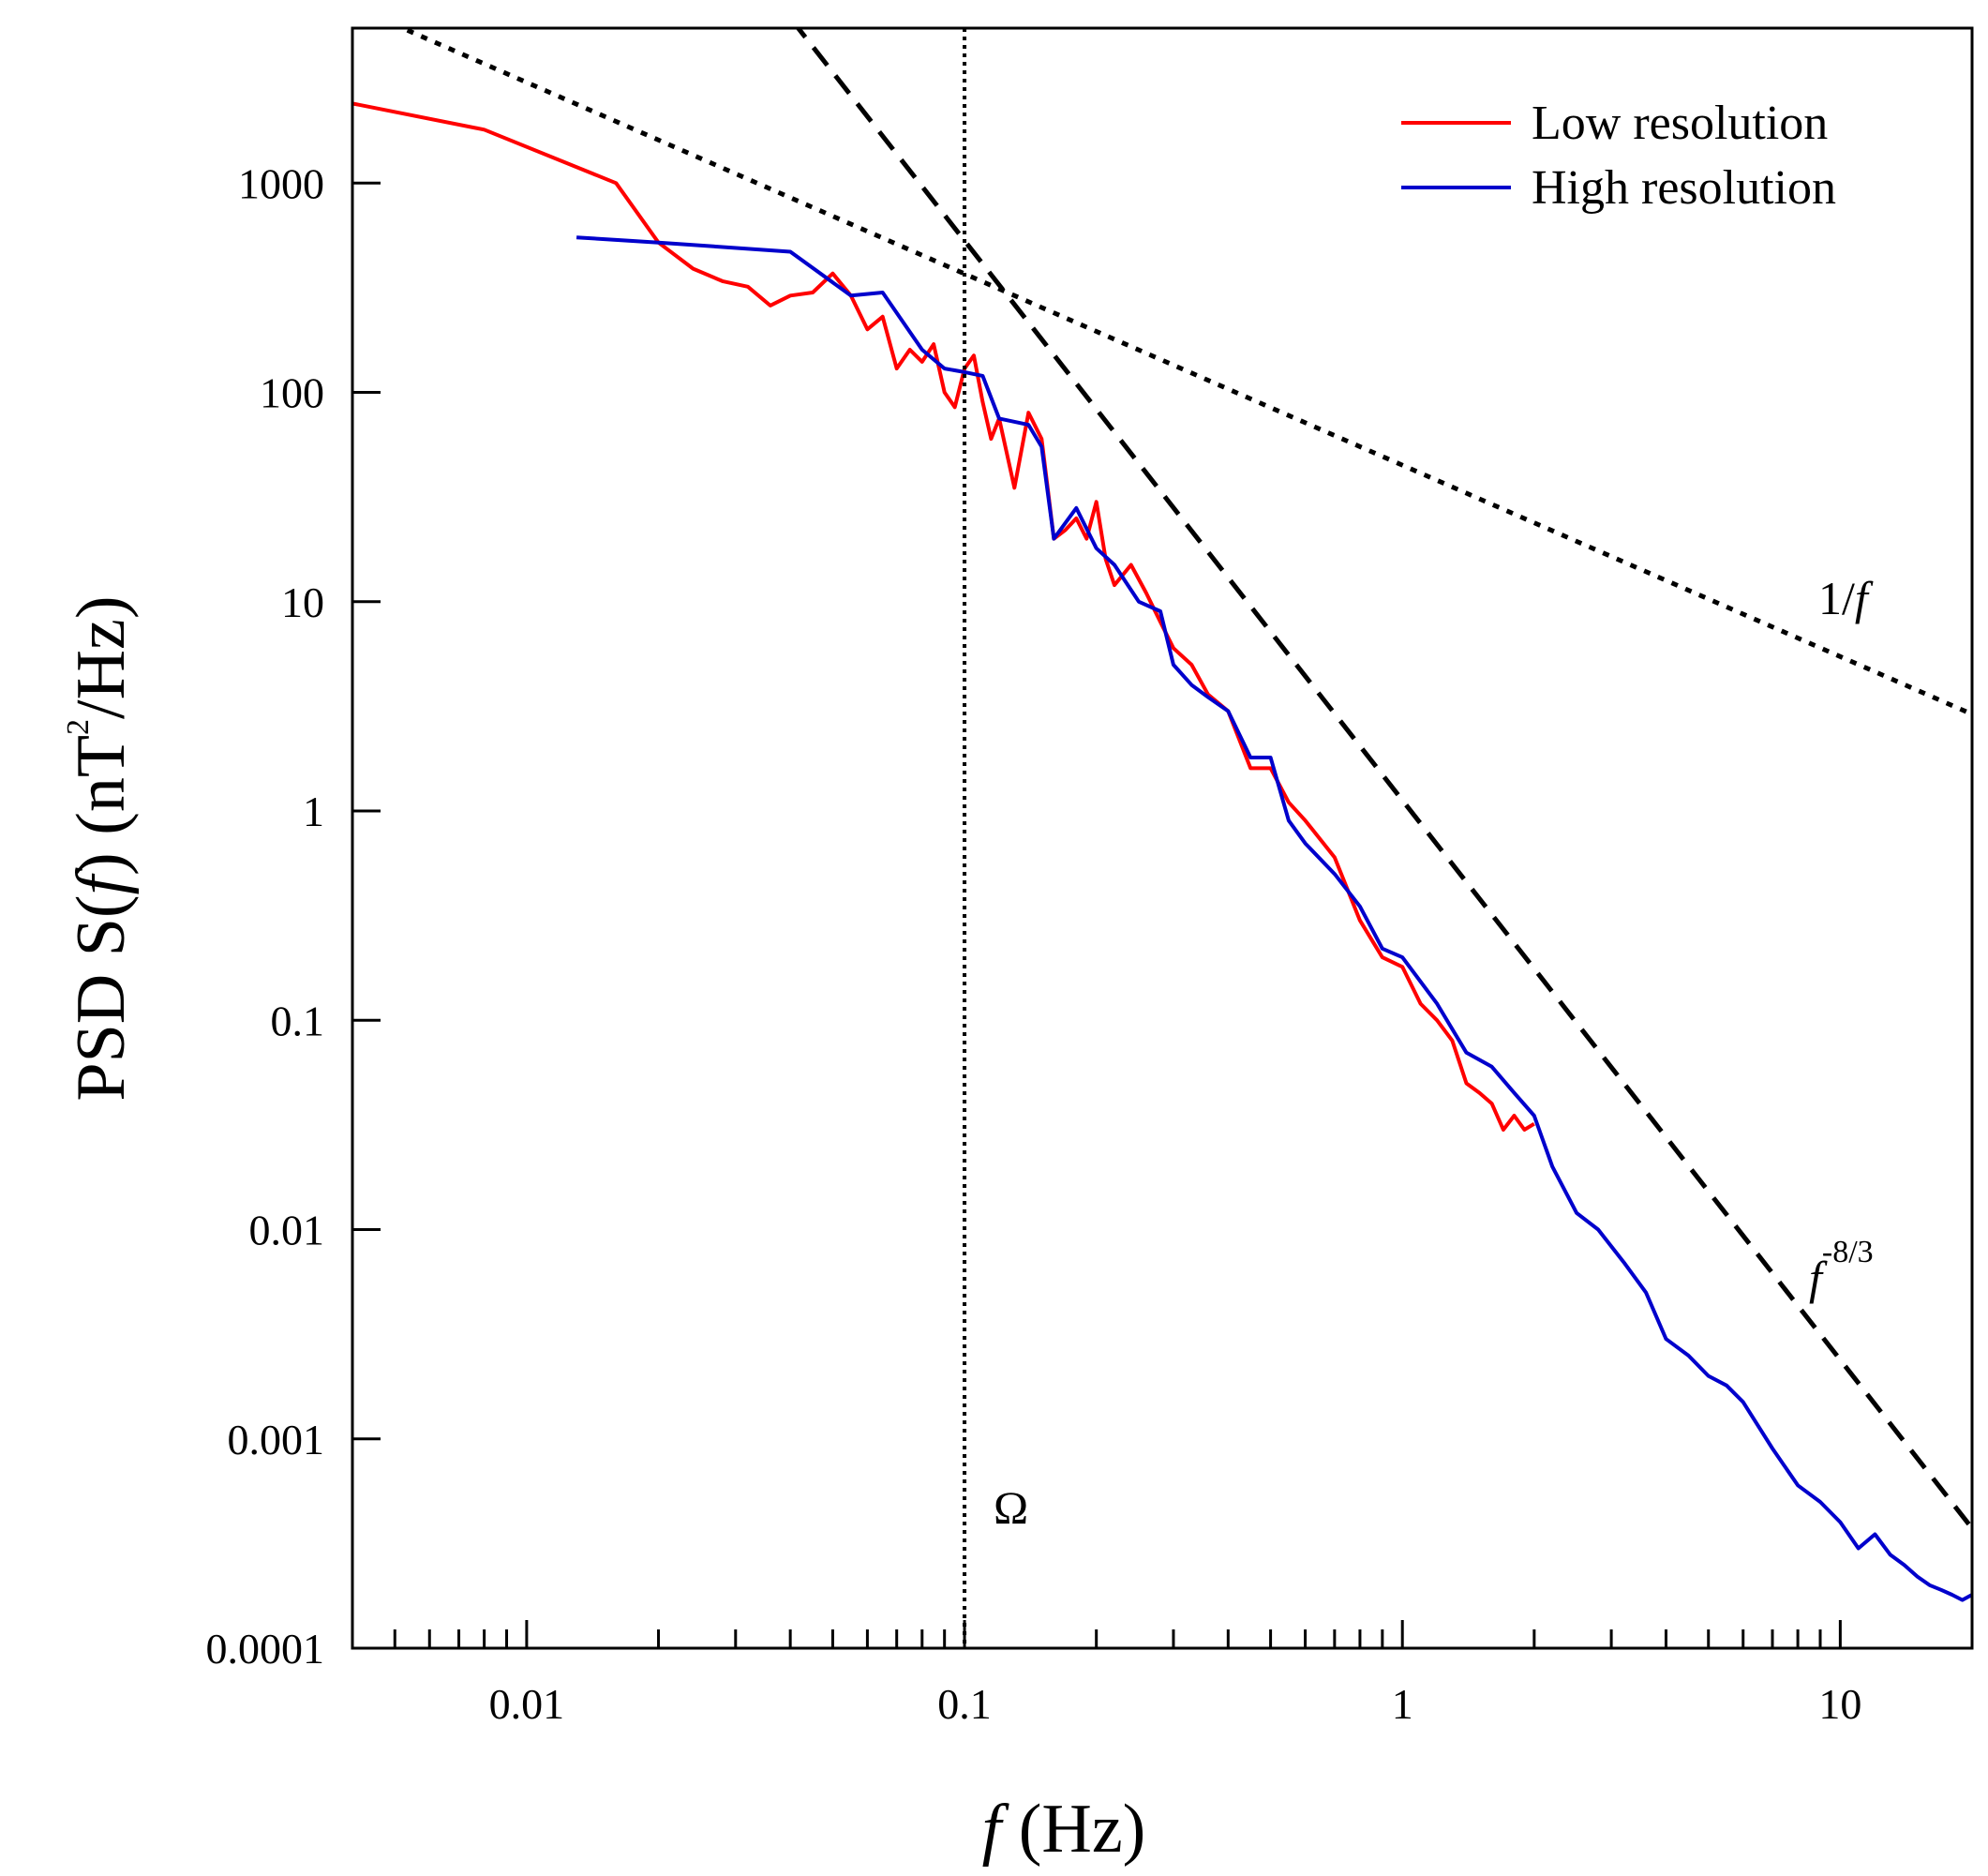 This screenshot has height=1876, width=1988. I want to click on x-axis-ticks, so click(1162, 1634).